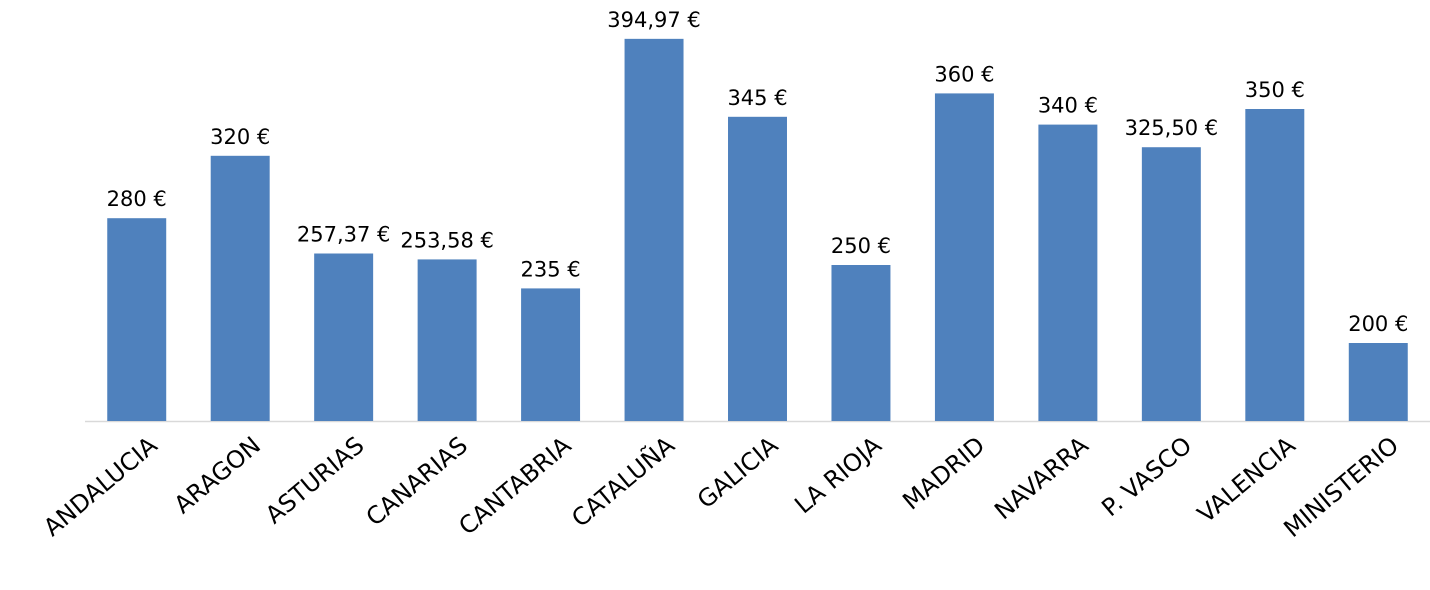 The width and height of the screenshot is (1430, 590). I want to click on value-label: 257,37 €, so click(344, 235).